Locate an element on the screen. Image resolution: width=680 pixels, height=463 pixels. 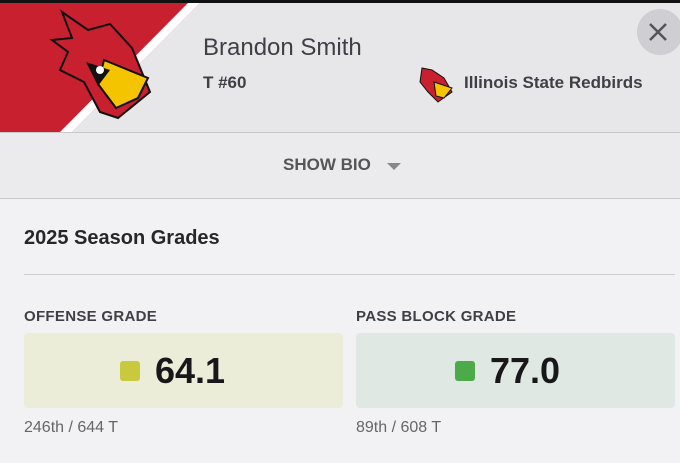
grade-box: 77.0 is located at coordinates (515, 370).